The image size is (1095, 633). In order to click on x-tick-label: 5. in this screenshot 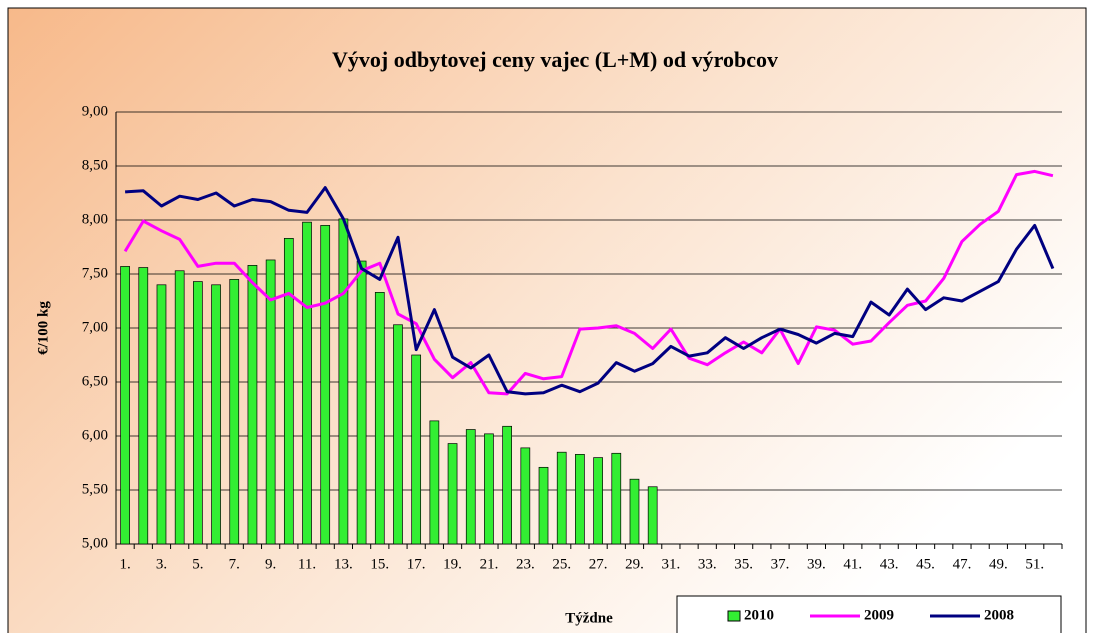, I will do `click(197, 564)`.